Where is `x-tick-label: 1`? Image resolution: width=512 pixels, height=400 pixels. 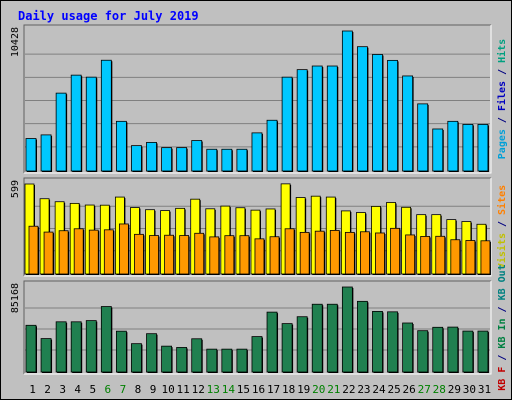 x-tick-label: 1 is located at coordinates (32, 389).